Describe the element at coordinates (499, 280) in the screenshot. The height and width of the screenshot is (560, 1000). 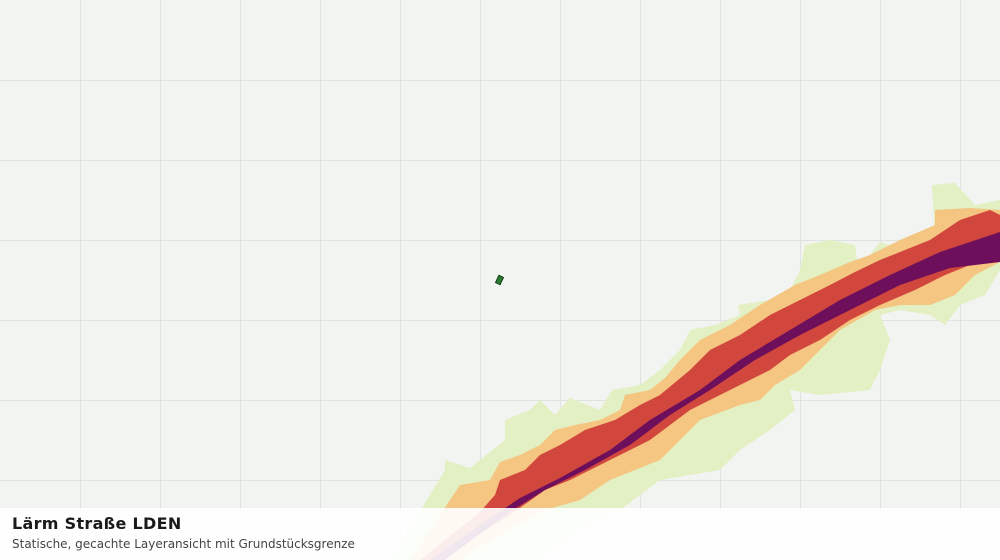
I see `parcel-marker` at that location.